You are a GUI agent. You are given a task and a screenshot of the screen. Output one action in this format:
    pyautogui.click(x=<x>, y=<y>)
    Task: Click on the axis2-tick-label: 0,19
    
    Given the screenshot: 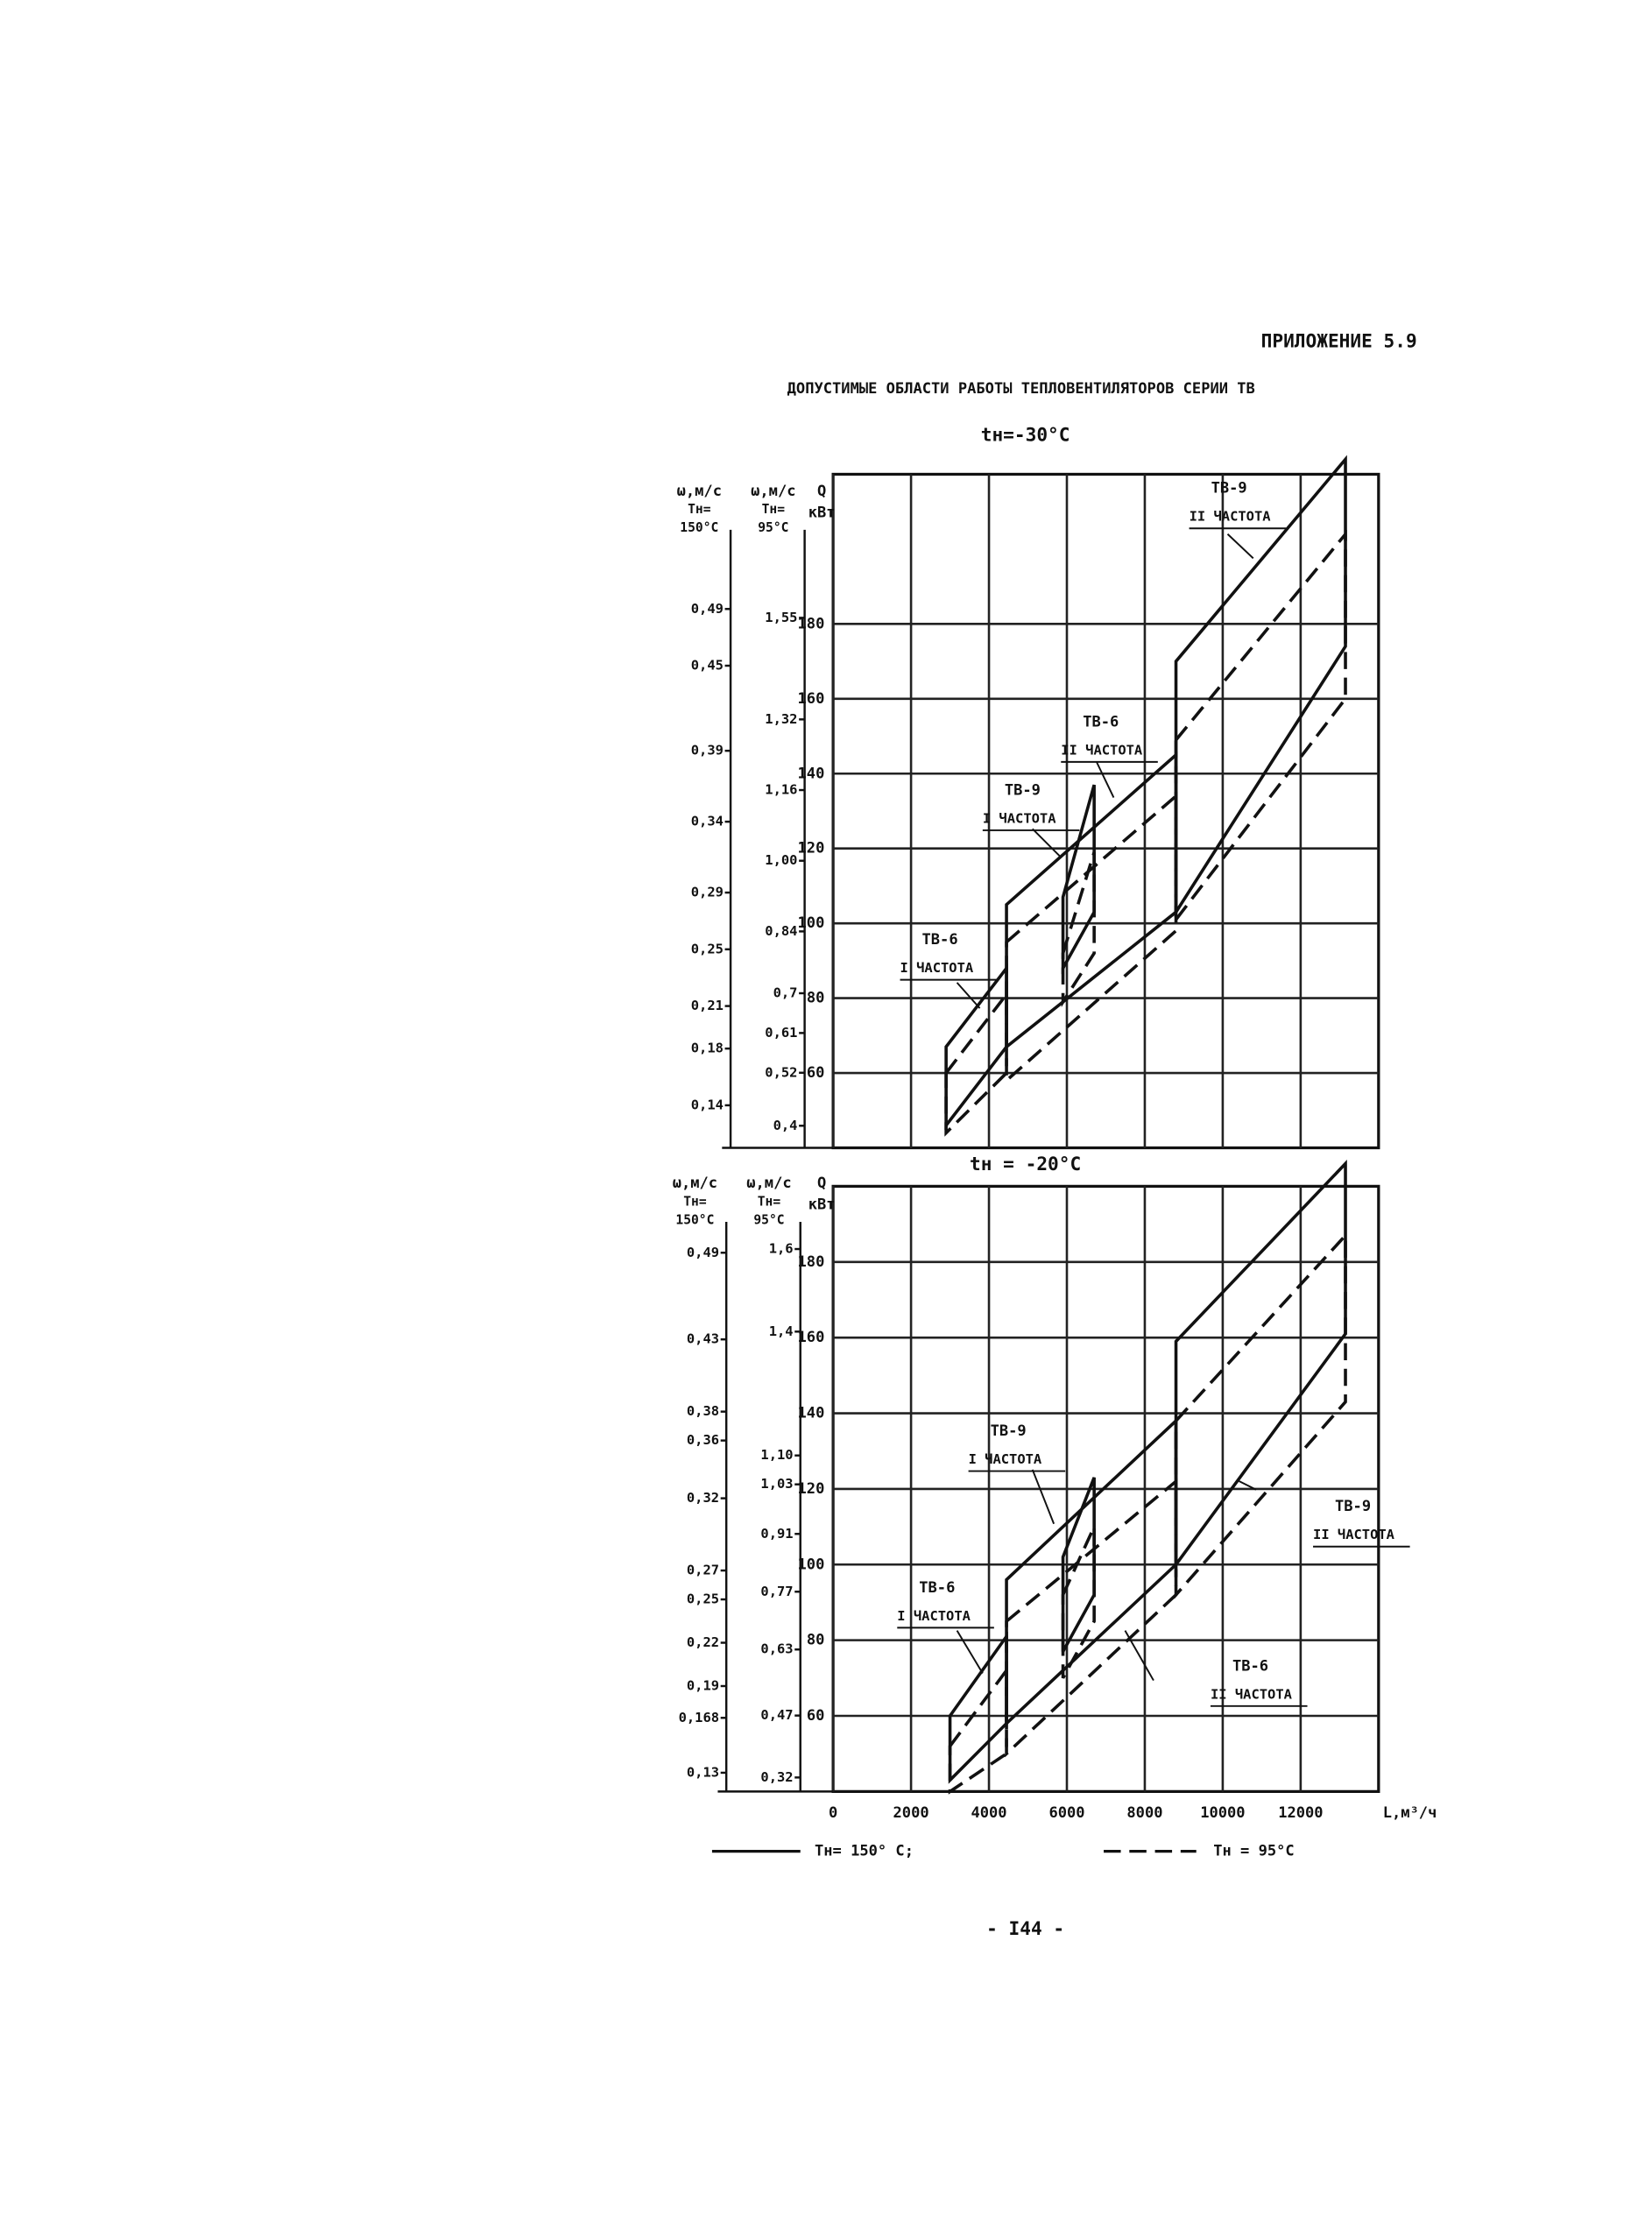 What is the action you would take?
    pyautogui.click(x=703, y=1685)
    